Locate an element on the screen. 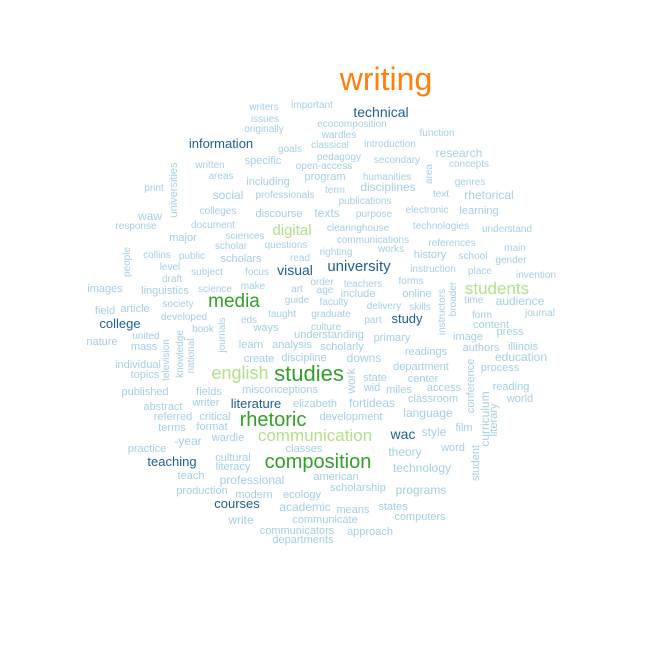  cloud-word-american: american is located at coordinates (335, 477).